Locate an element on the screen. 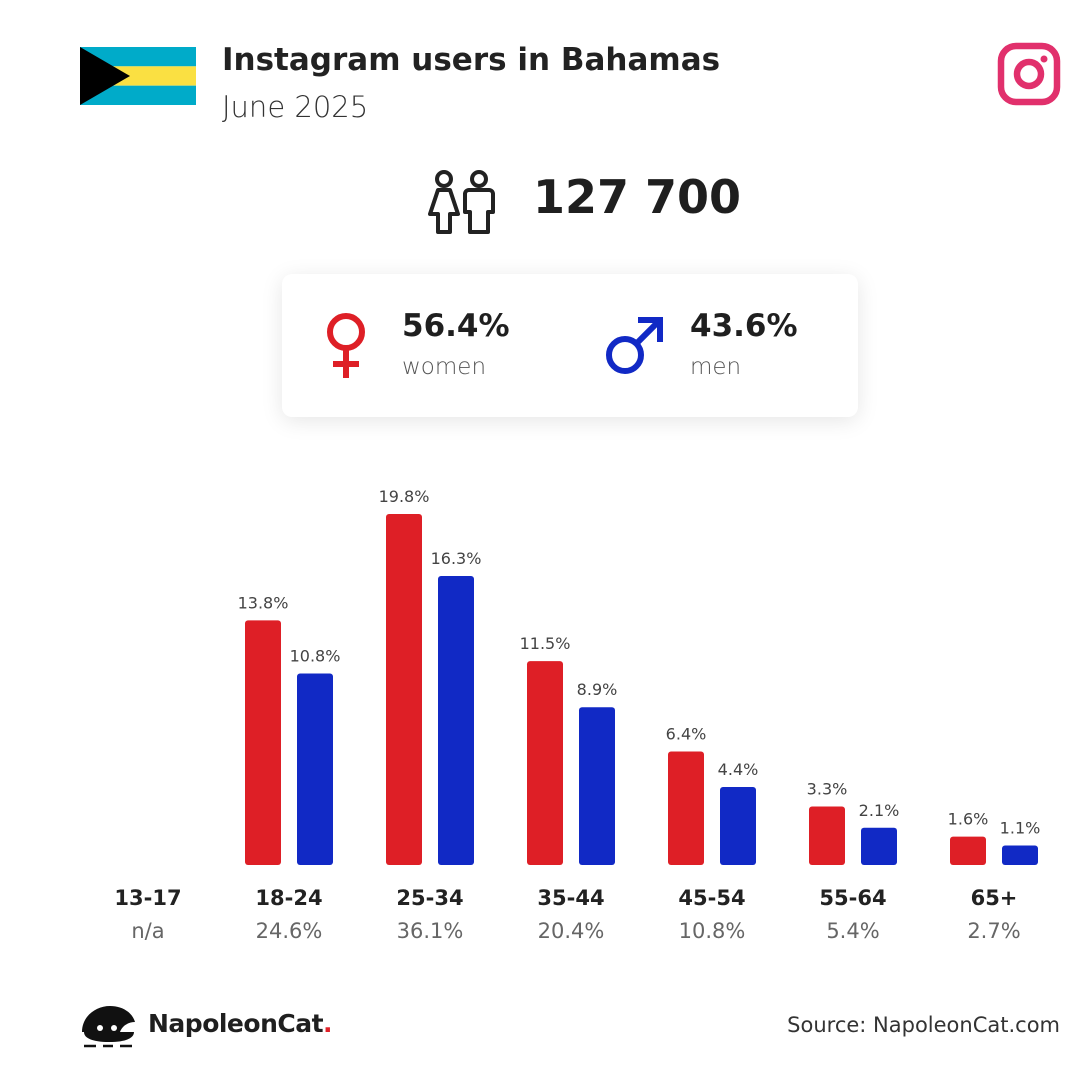 This screenshot has width=1080, height=1080. data-label-women-65+: 1.6% is located at coordinates (968, 819).